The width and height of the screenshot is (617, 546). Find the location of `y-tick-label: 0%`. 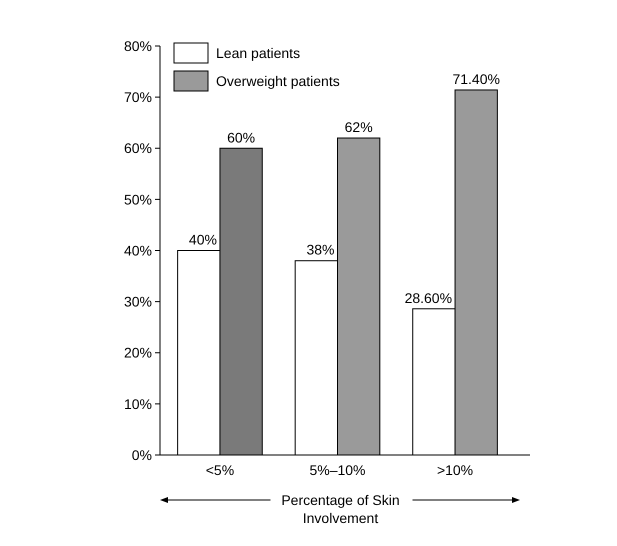

y-tick-label: 0% is located at coordinates (142, 454).